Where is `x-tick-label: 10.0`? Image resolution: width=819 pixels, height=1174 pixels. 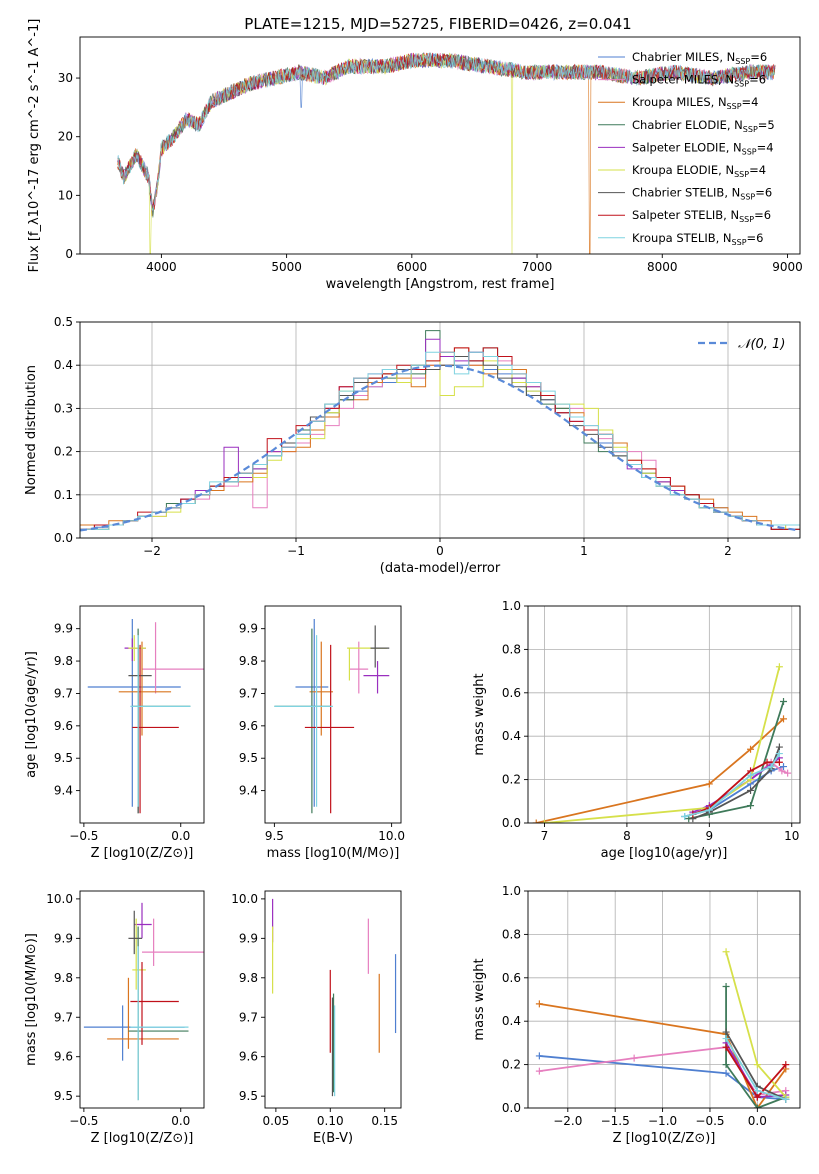
x-tick-label: 10.0 is located at coordinates (391, 836).